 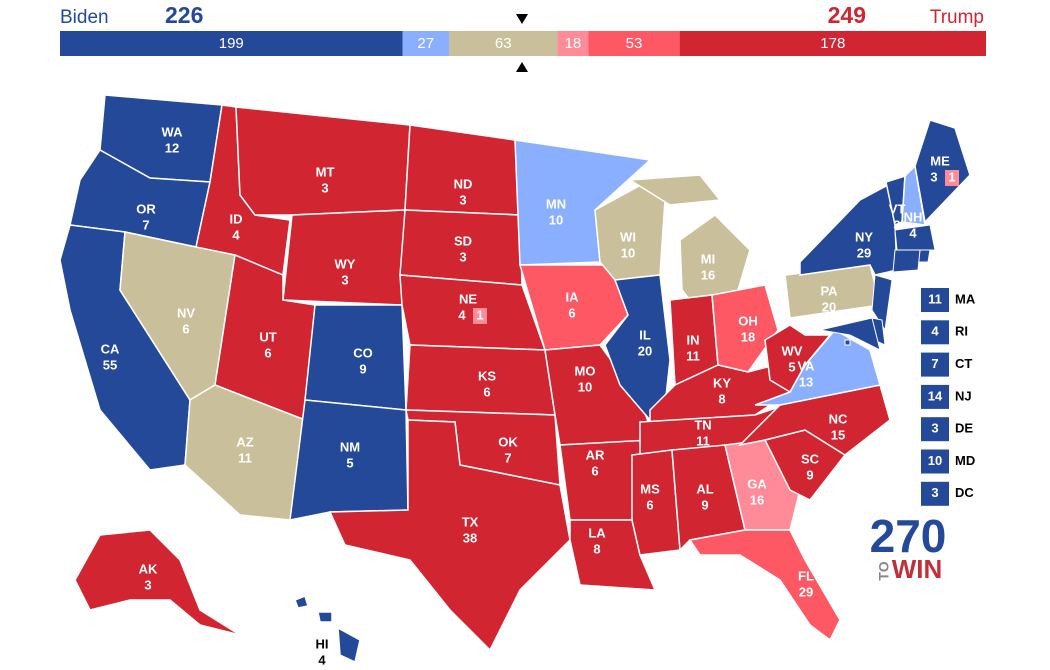 What do you see at coordinates (806, 381) in the screenshot?
I see `state-votes: 13` at bounding box center [806, 381].